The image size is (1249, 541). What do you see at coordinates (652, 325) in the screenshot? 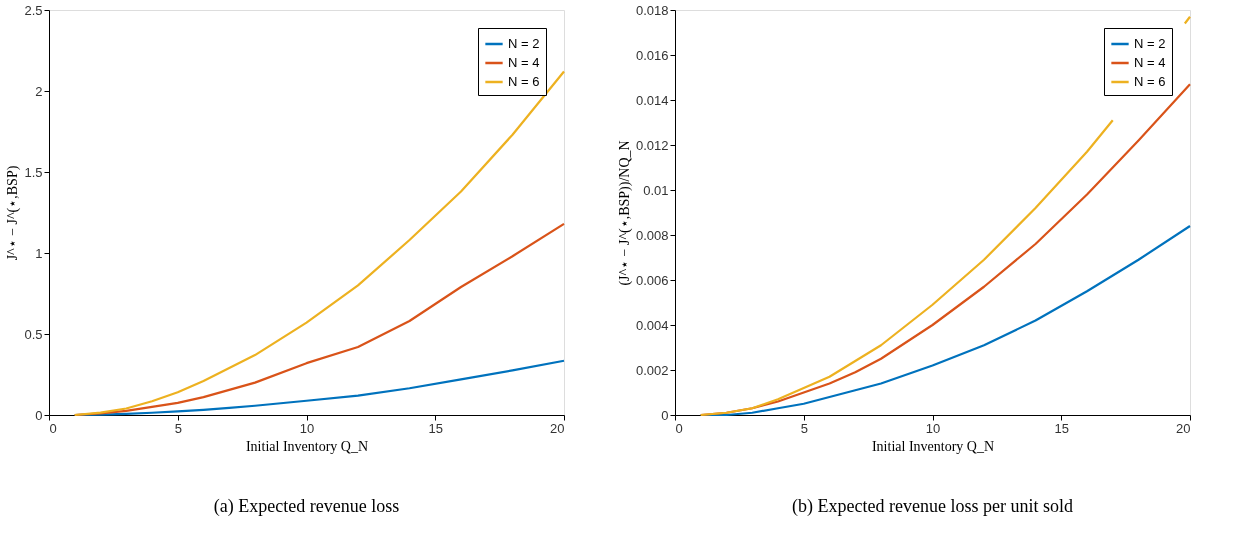
I see `y-tick-label: 0.004` at bounding box center [652, 325].